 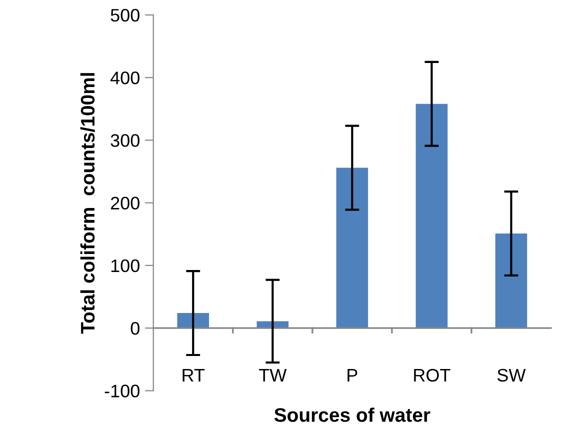 I want to click on x-axis-title: Sources of water, so click(x=352, y=415).